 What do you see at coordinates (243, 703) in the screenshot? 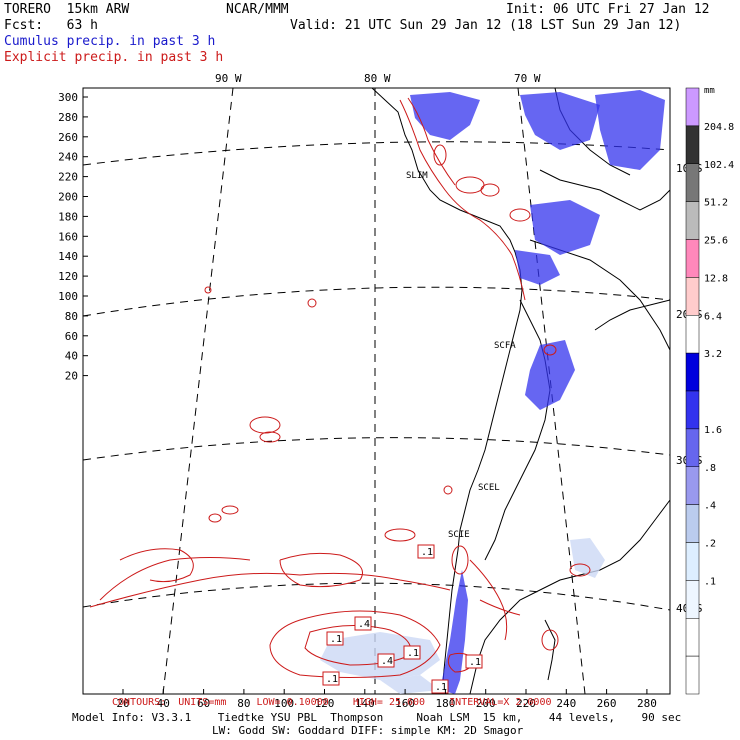
I see `x-tick-label: 80` at bounding box center [243, 703].